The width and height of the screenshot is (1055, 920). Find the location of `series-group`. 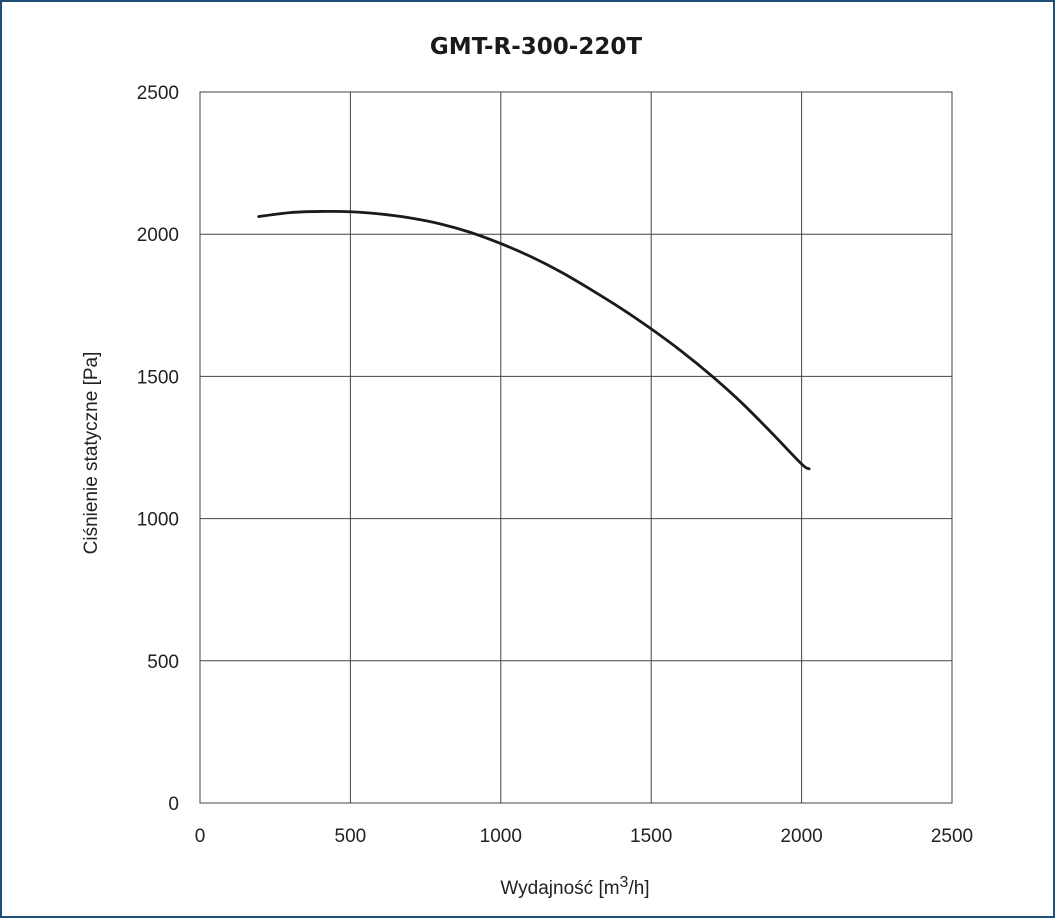

series-group is located at coordinates (534, 340).